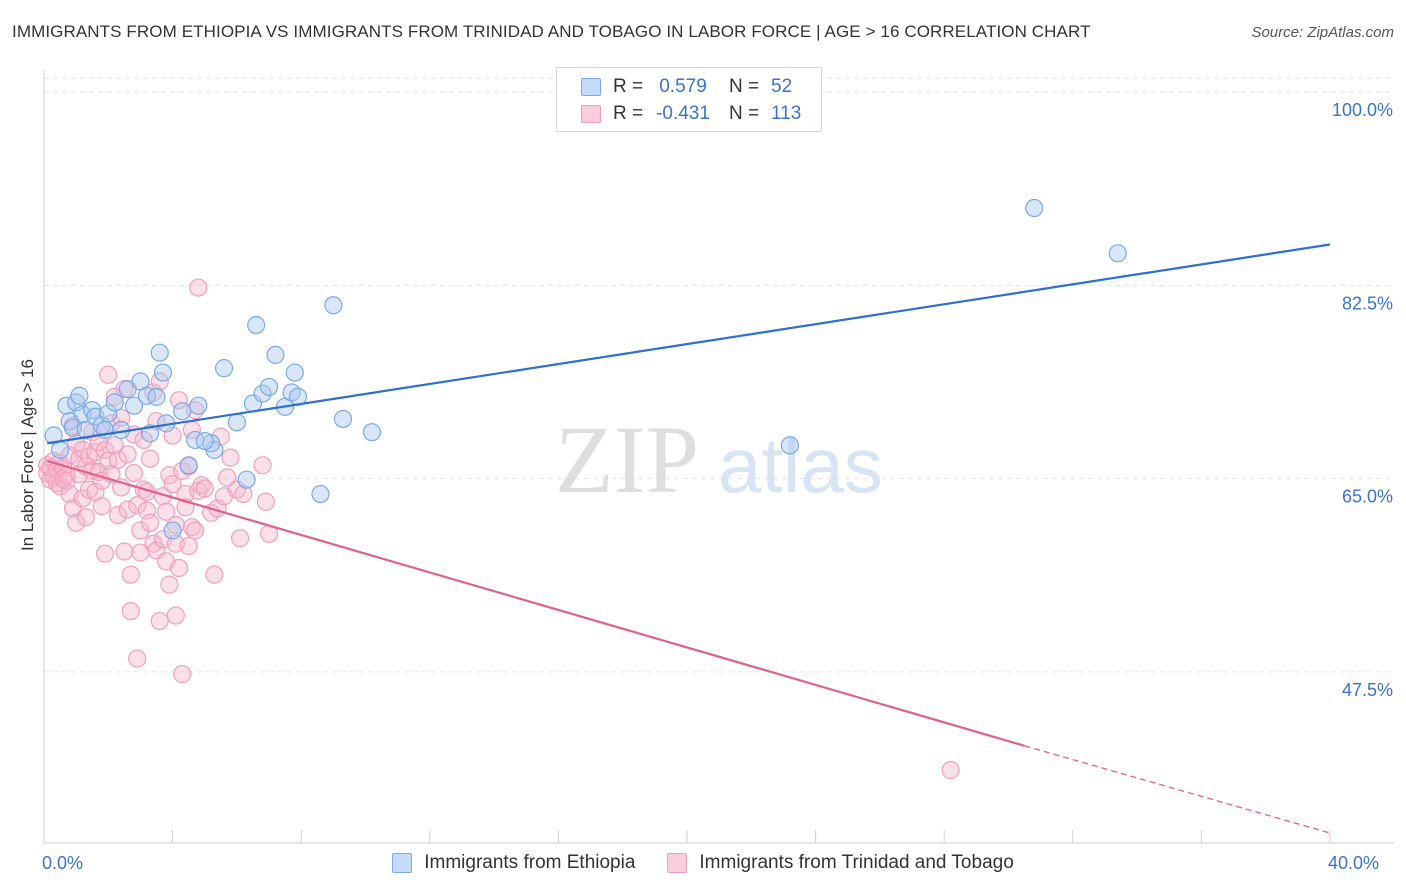 Image resolution: width=1406 pixels, height=892 pixels. Describe the element at coordinates (591, 114) in the screenshot. I see `legend-swatch-trinidad` at that location.